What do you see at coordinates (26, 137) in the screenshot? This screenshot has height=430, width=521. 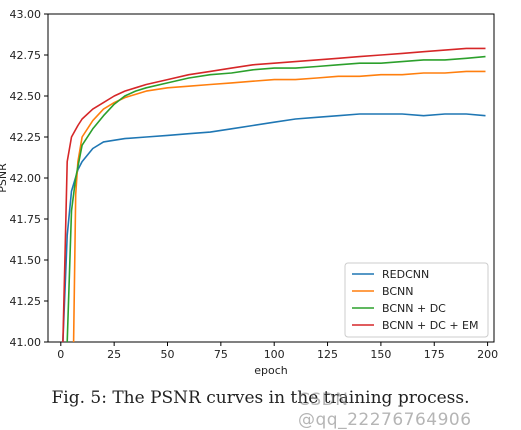 I see `y-tick-label: 42.25` at bounding box center [26, 137].